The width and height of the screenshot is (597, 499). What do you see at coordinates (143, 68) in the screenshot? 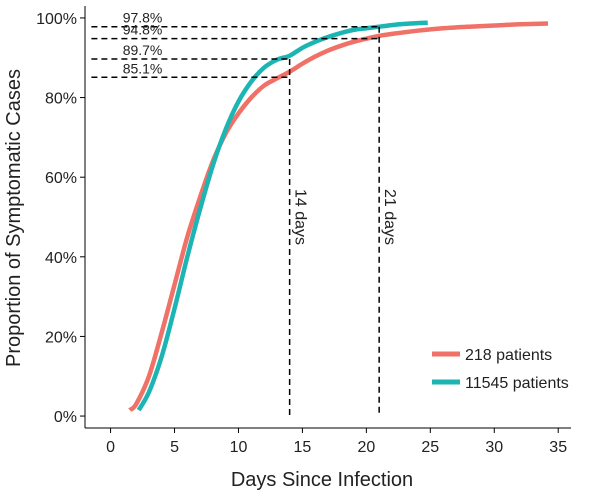
I see `annotation-value: 85.1%` at bounding box center [143, 68].